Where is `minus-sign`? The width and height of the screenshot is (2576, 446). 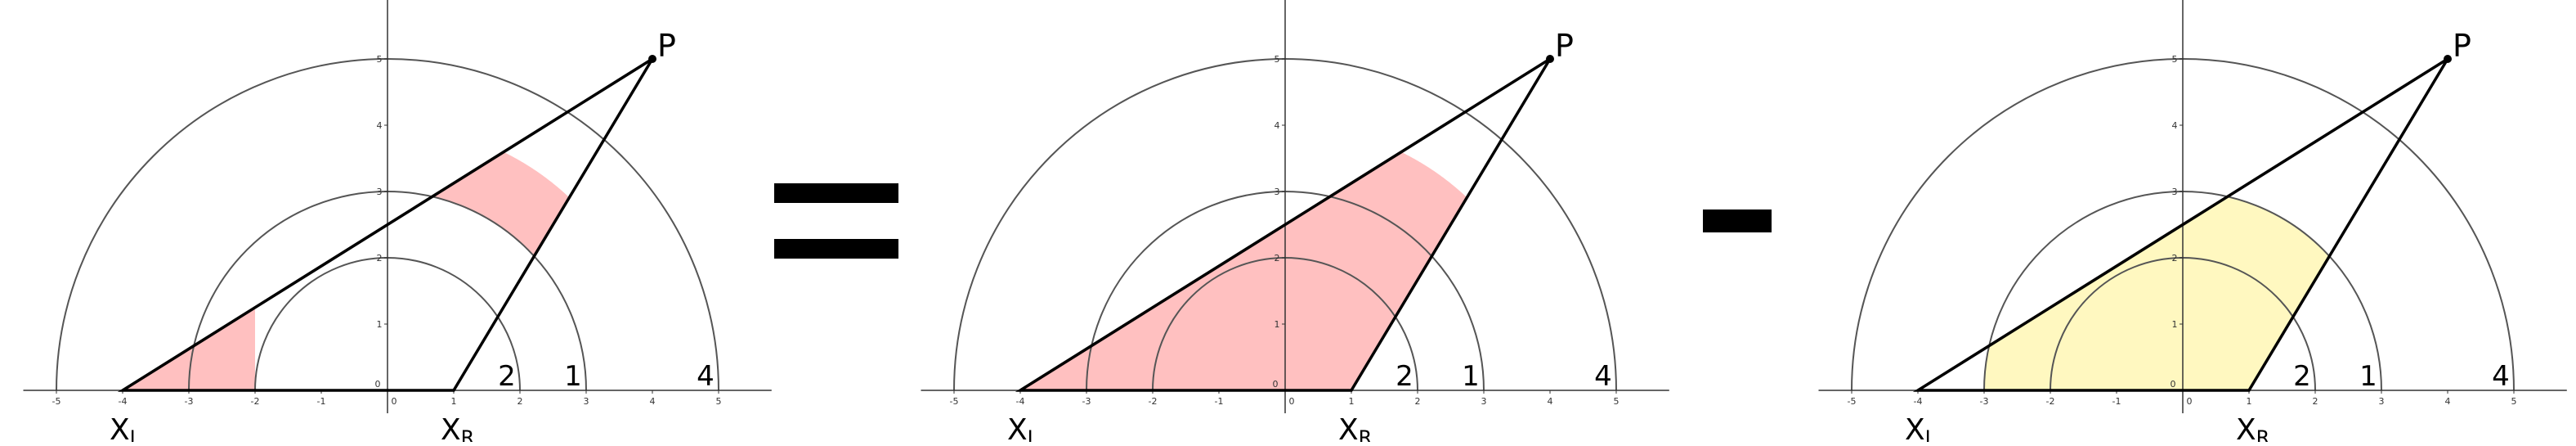
minus-sign is located at coordinates (1737, 220).